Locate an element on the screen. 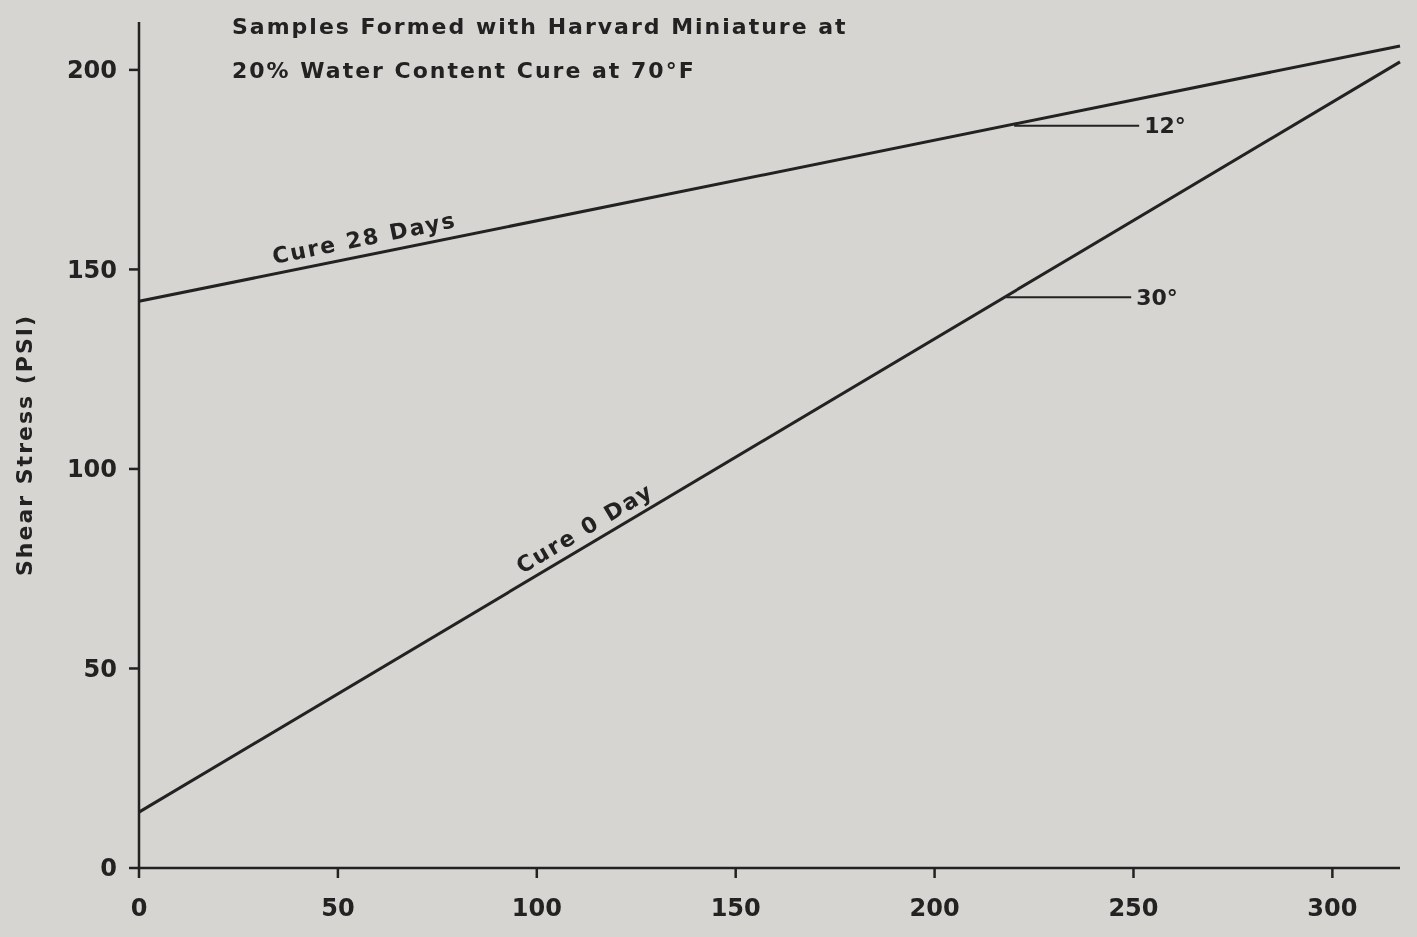 This screenshot has height=937, width=1417. x-tick-label: 200 is located at coordinates (934, 908).